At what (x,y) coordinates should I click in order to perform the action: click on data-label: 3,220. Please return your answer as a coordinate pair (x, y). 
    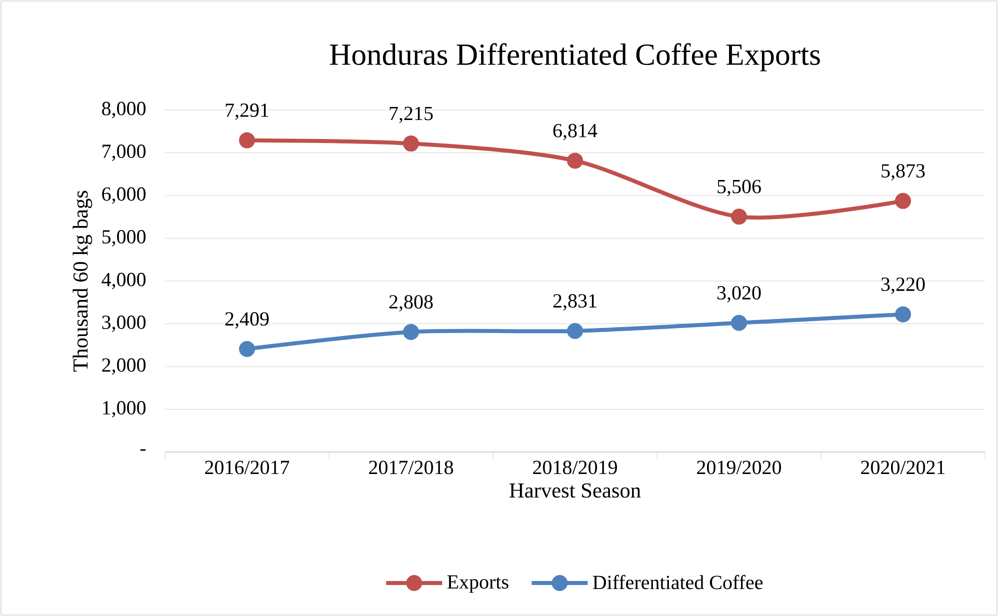
    Looking at the image, I should click on (903, 286).